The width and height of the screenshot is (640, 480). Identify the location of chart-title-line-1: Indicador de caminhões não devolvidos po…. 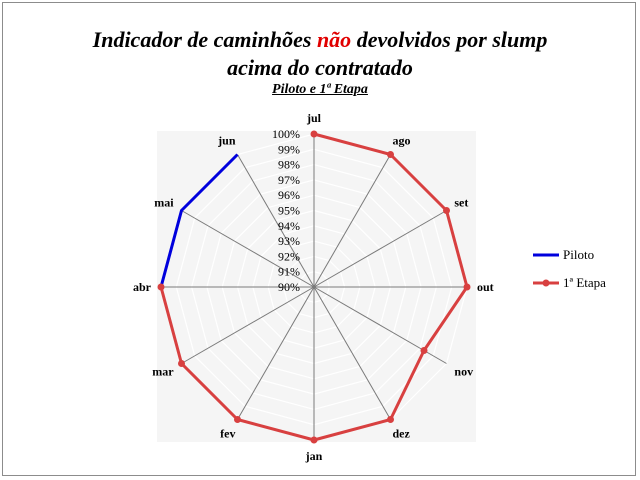
(320, 39).